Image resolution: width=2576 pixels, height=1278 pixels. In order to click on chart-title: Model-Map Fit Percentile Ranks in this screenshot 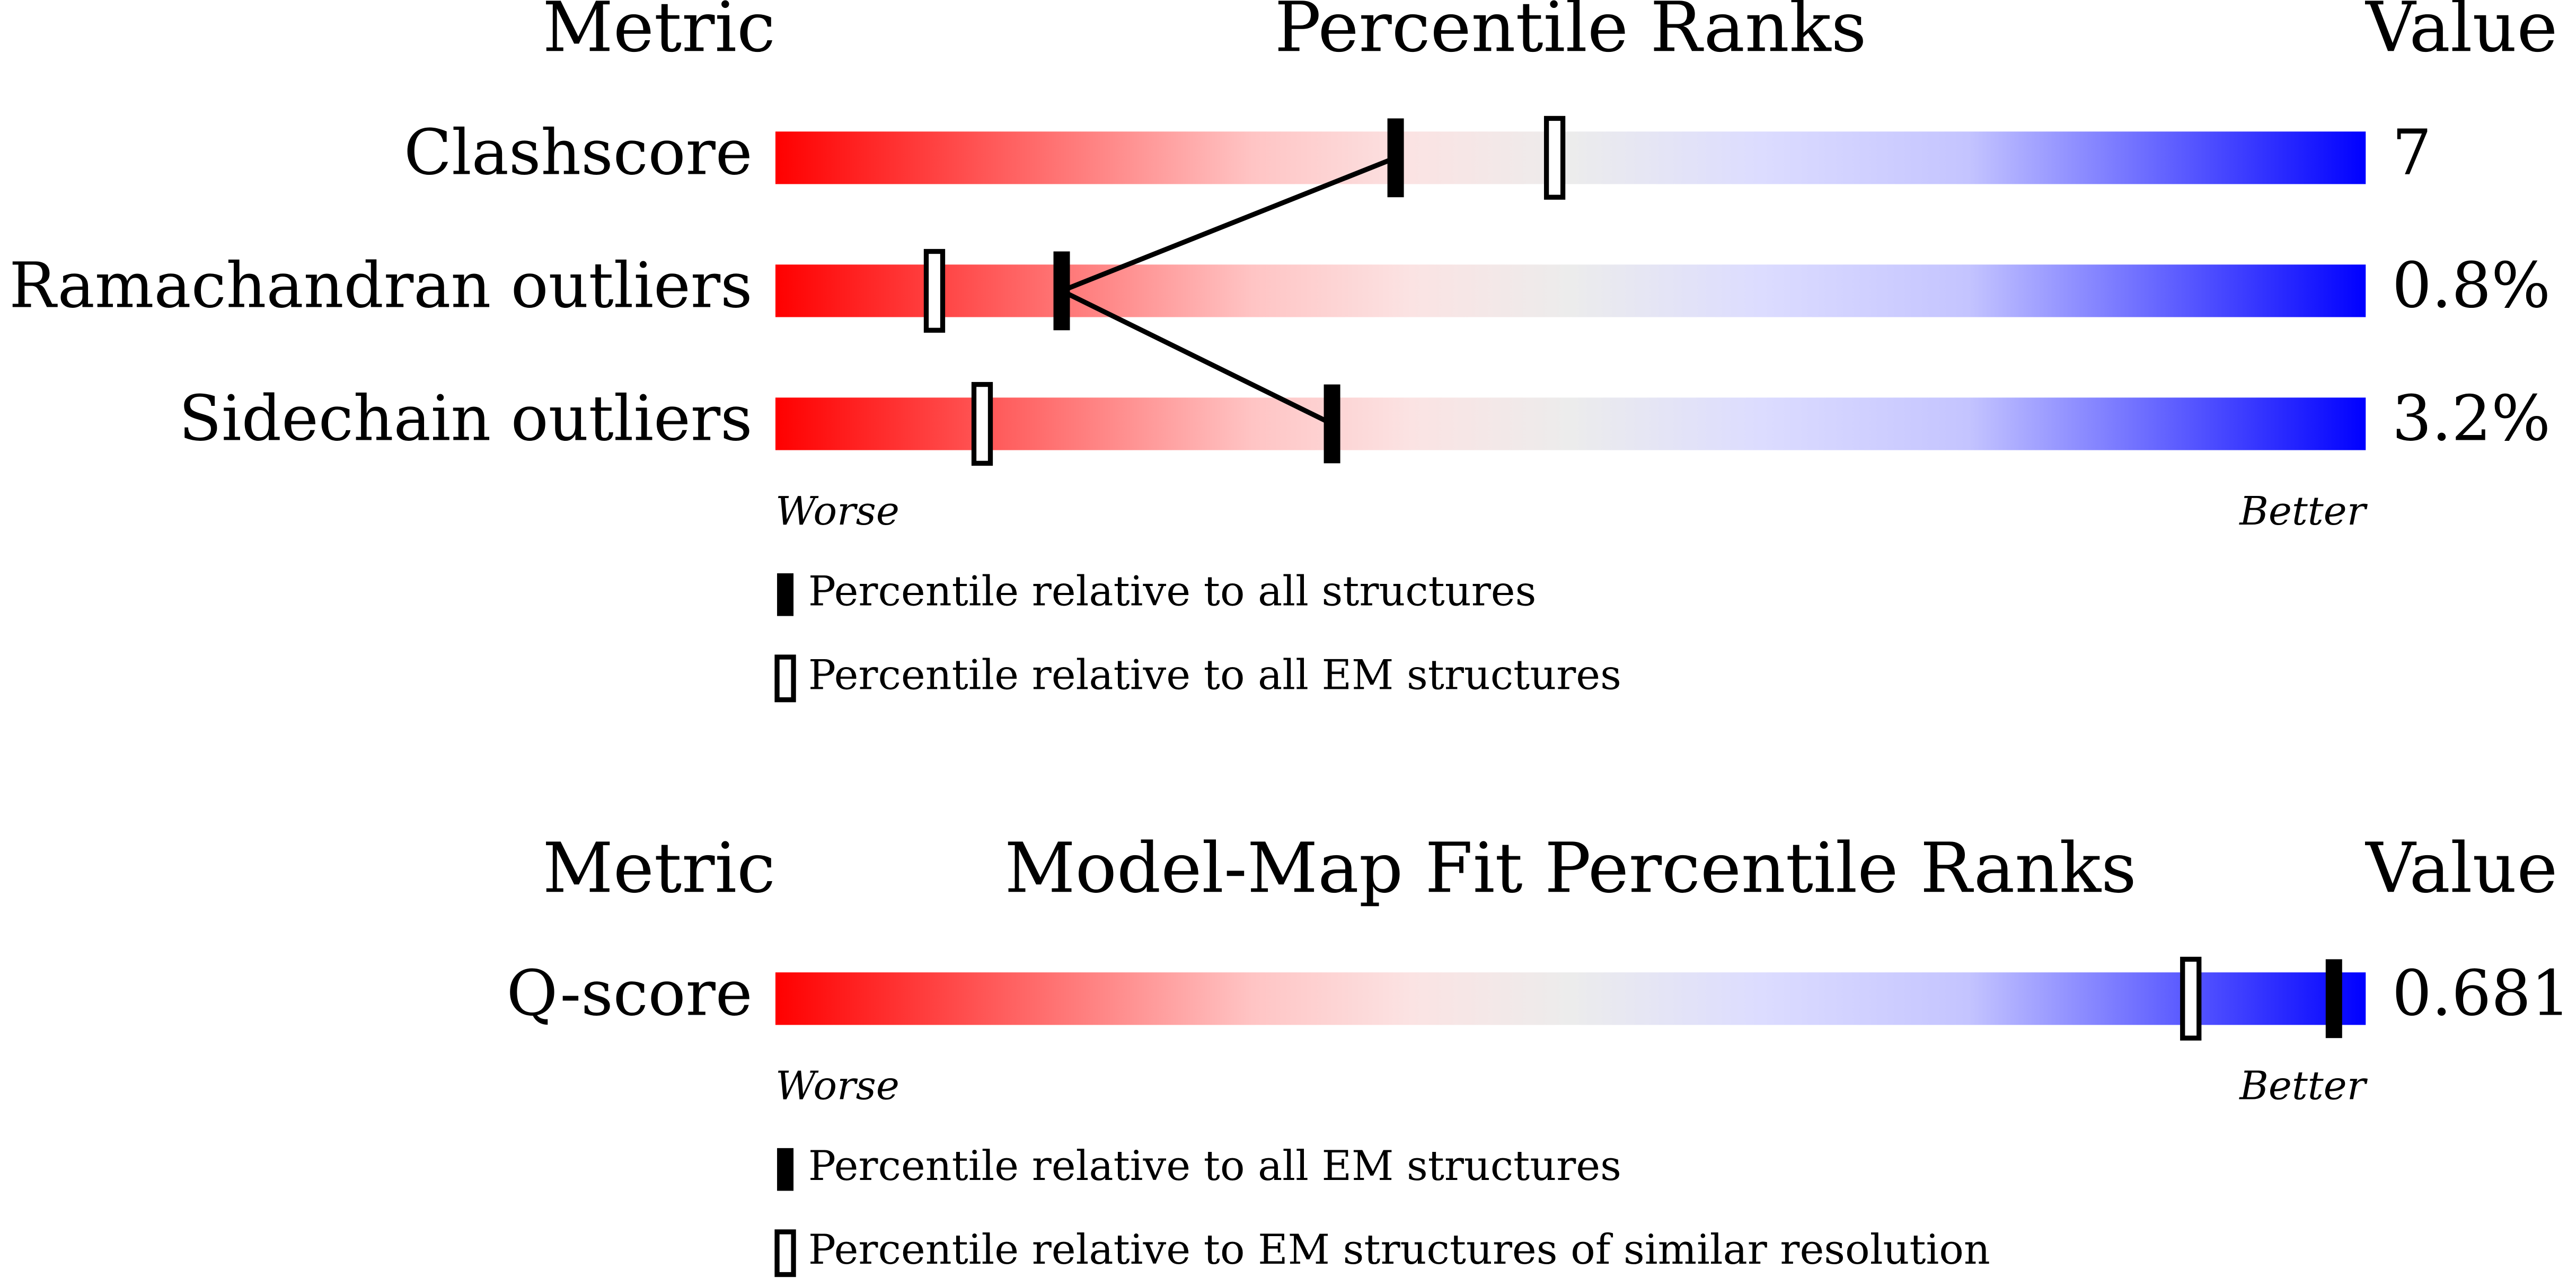, I will do `click(1570, 868)`.